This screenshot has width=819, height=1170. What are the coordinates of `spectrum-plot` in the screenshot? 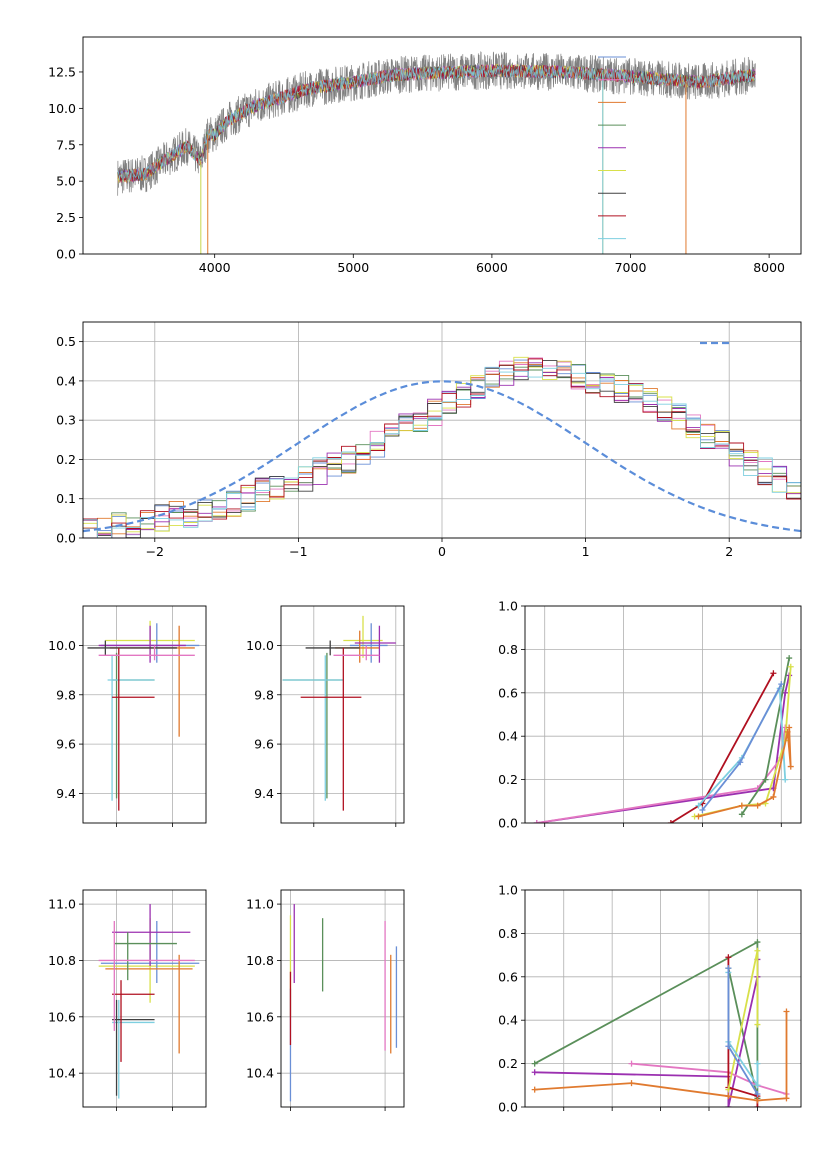 It's located at (436, 152).